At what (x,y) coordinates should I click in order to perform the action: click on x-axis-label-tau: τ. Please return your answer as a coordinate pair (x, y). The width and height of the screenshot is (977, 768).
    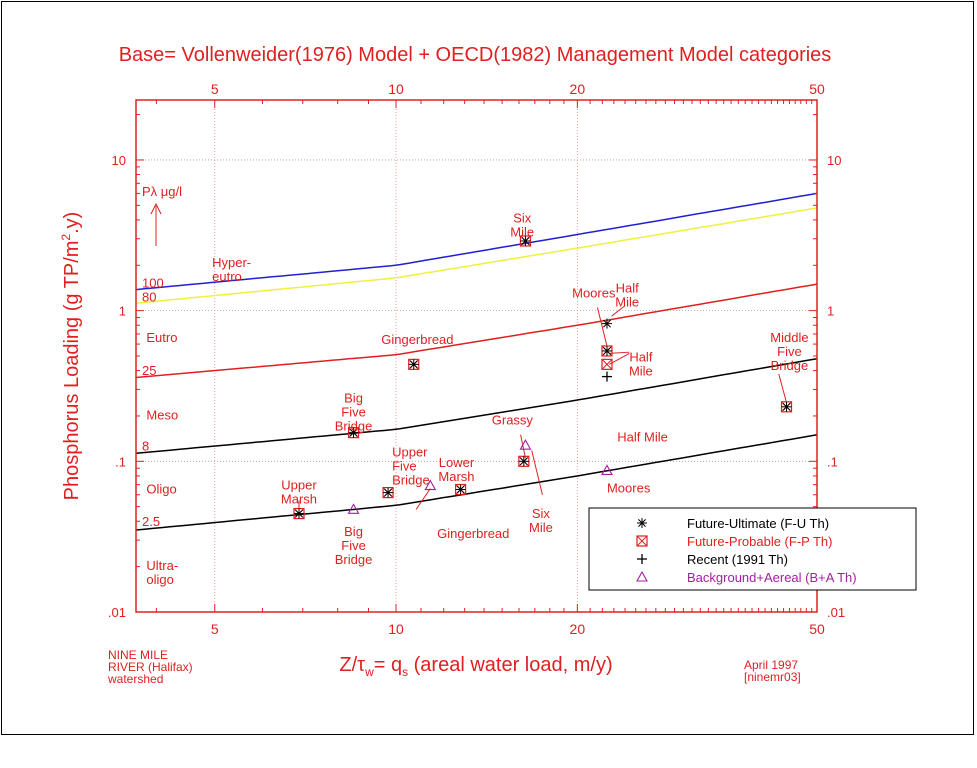
    Looking at the image, I should click on (361, 665).